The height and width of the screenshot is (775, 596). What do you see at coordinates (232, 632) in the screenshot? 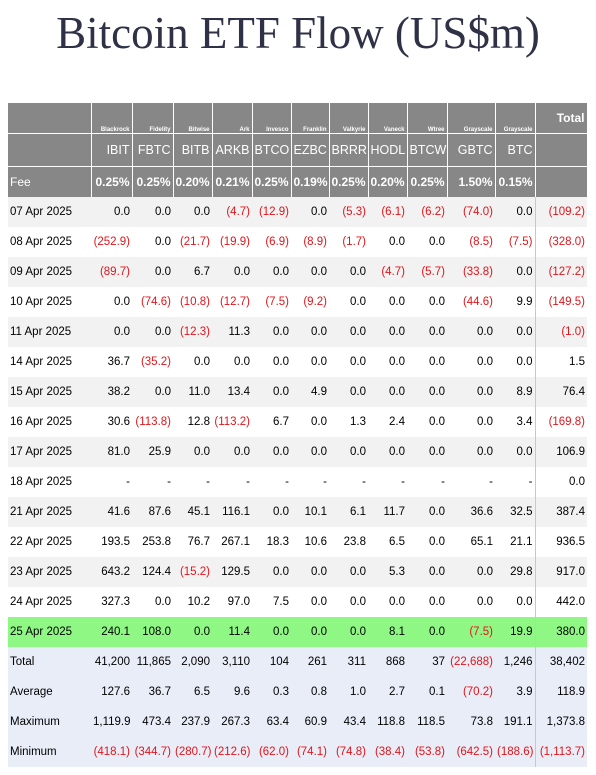
I see `flow-cell: 11.4` at bounding box center [232, 632].